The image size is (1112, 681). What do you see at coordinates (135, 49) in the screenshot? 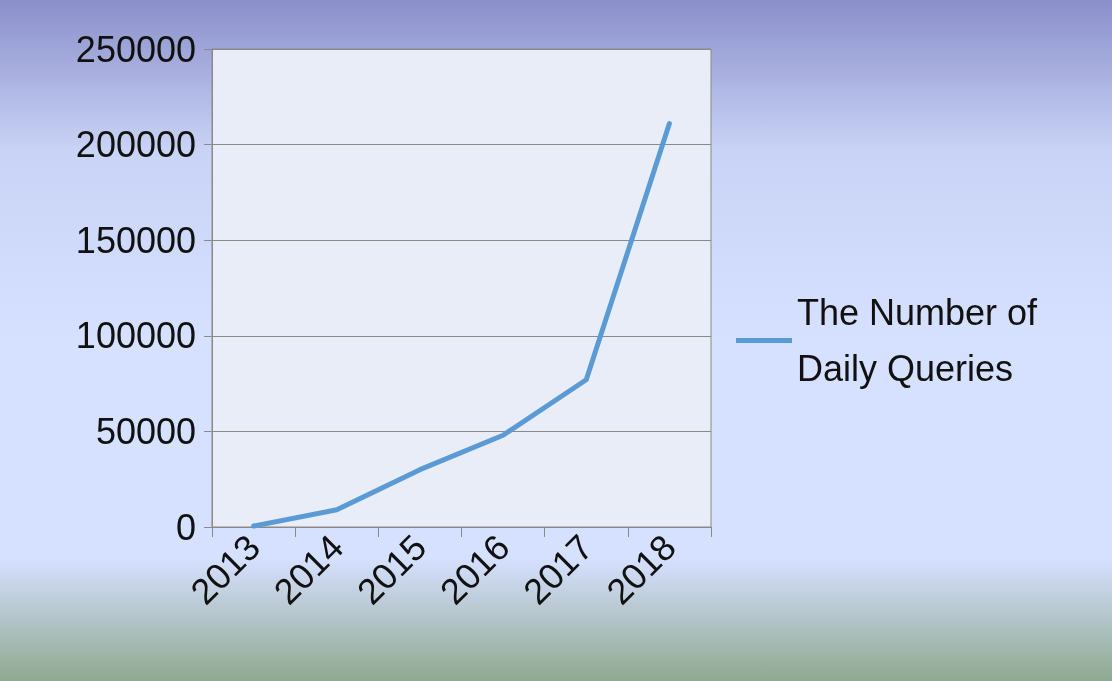
I see `y-tick-label: 250000` at bounding box center [135, 49].